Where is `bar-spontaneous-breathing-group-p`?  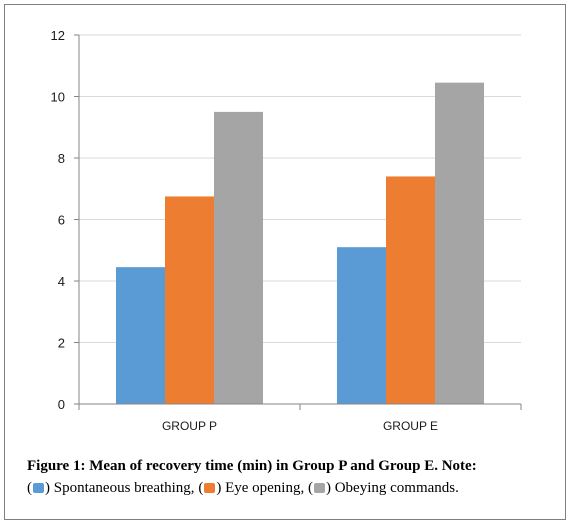
bar-spontaneous-breathing-group-p is located at coordinates (140, 335).